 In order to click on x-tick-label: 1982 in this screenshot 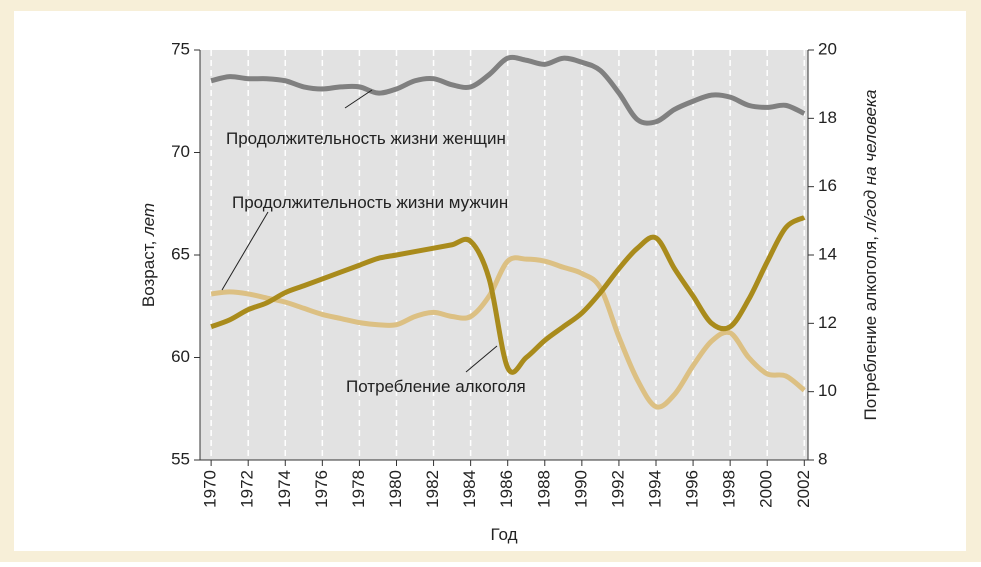, I will do `click(432, 489)`.